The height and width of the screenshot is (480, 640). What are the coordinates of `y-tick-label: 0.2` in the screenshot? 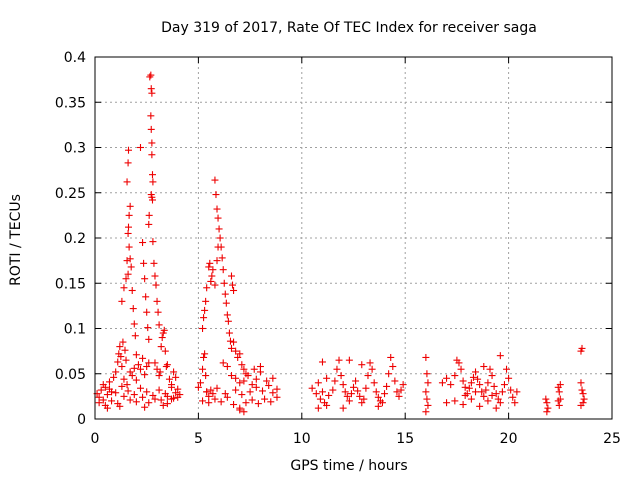 It's located at (75, 239).